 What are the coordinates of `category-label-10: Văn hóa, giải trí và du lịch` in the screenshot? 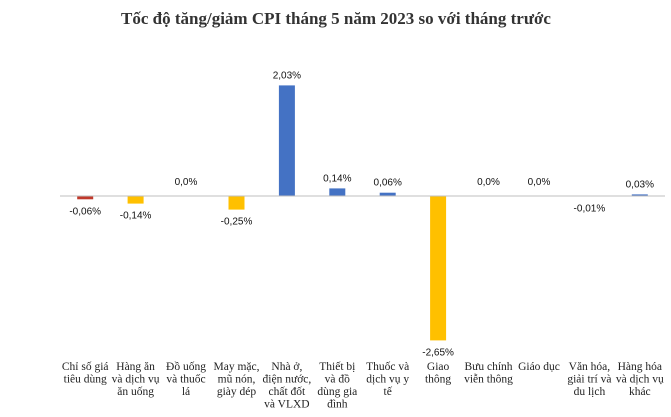 It's located at (589, 379).